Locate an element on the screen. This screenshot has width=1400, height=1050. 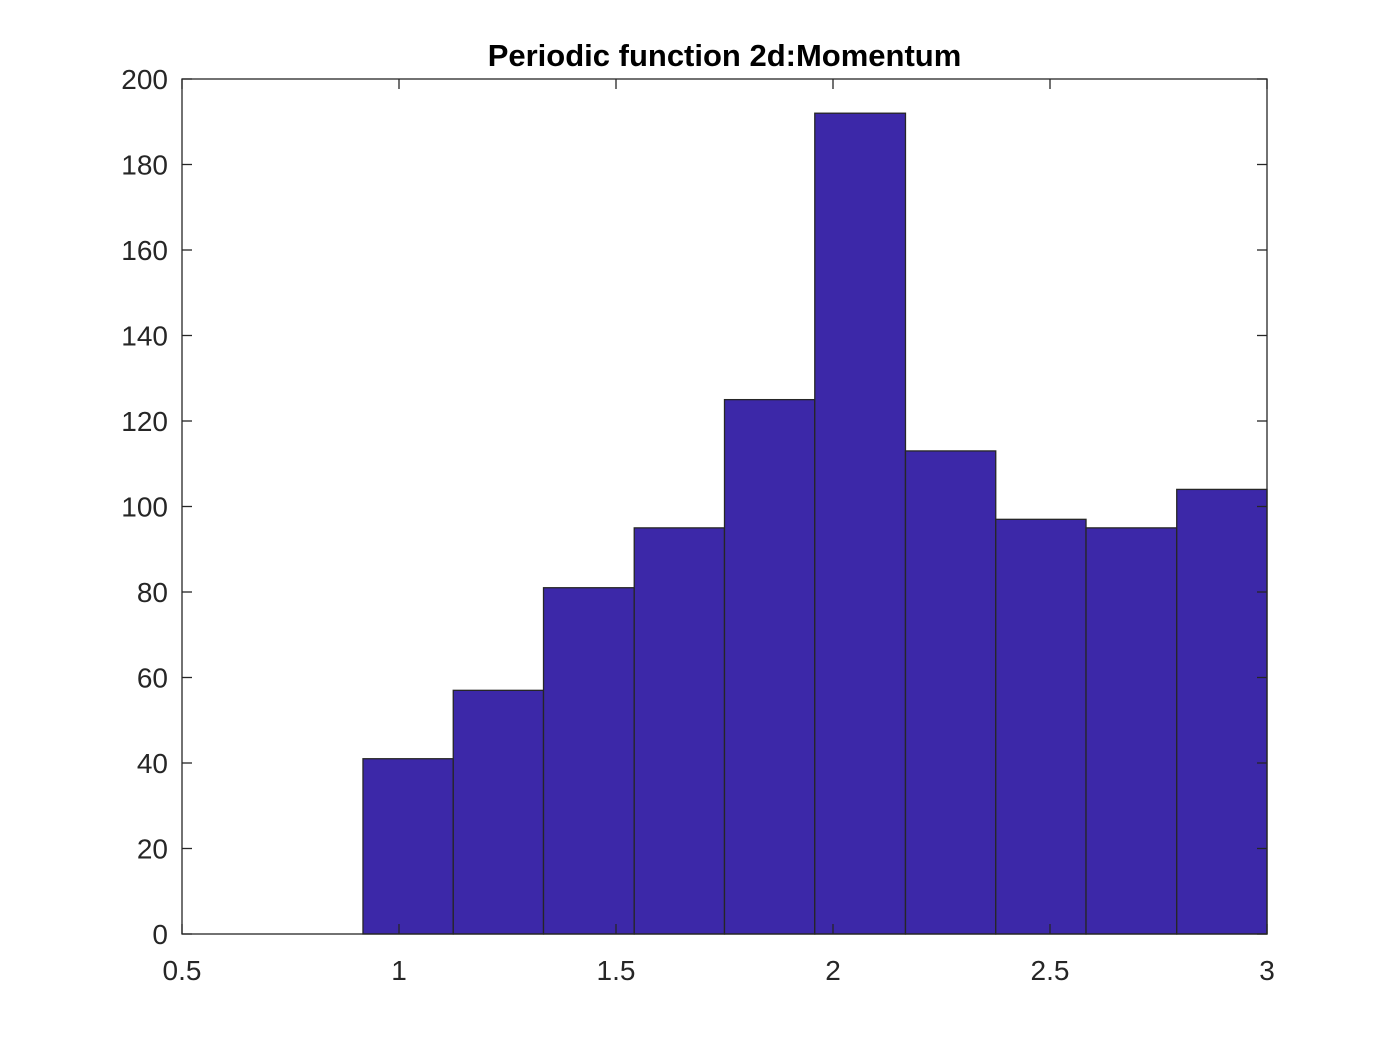
x-tick-label: 1 is located at coordinates (399, 970).